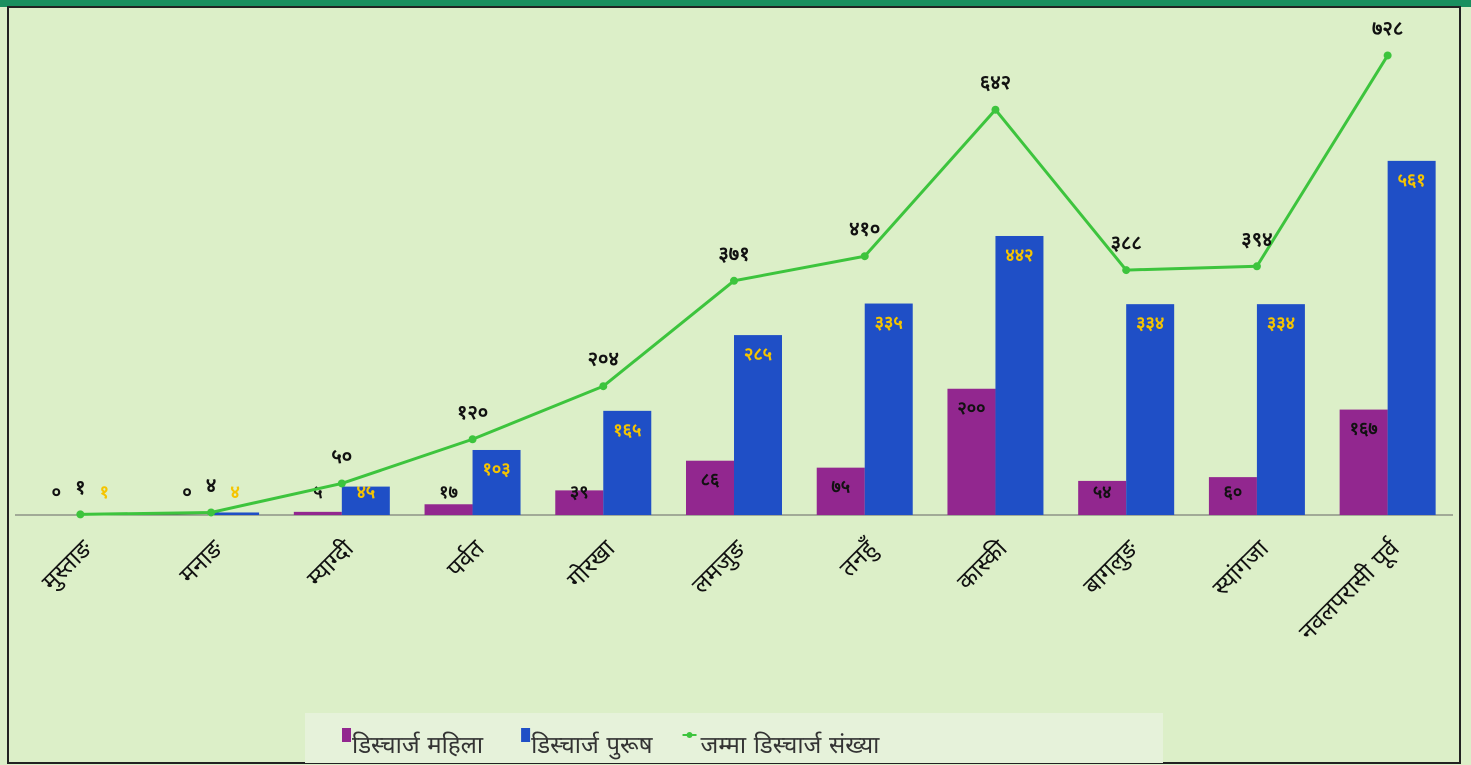  I want to click on value-label: १६७, so click(1364, 429).